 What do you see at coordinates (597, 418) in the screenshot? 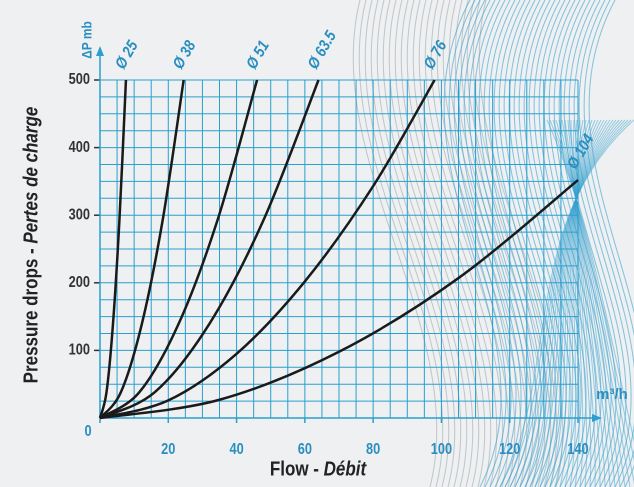
I see `x-axis-arrow` at bounding box center [597, 418].